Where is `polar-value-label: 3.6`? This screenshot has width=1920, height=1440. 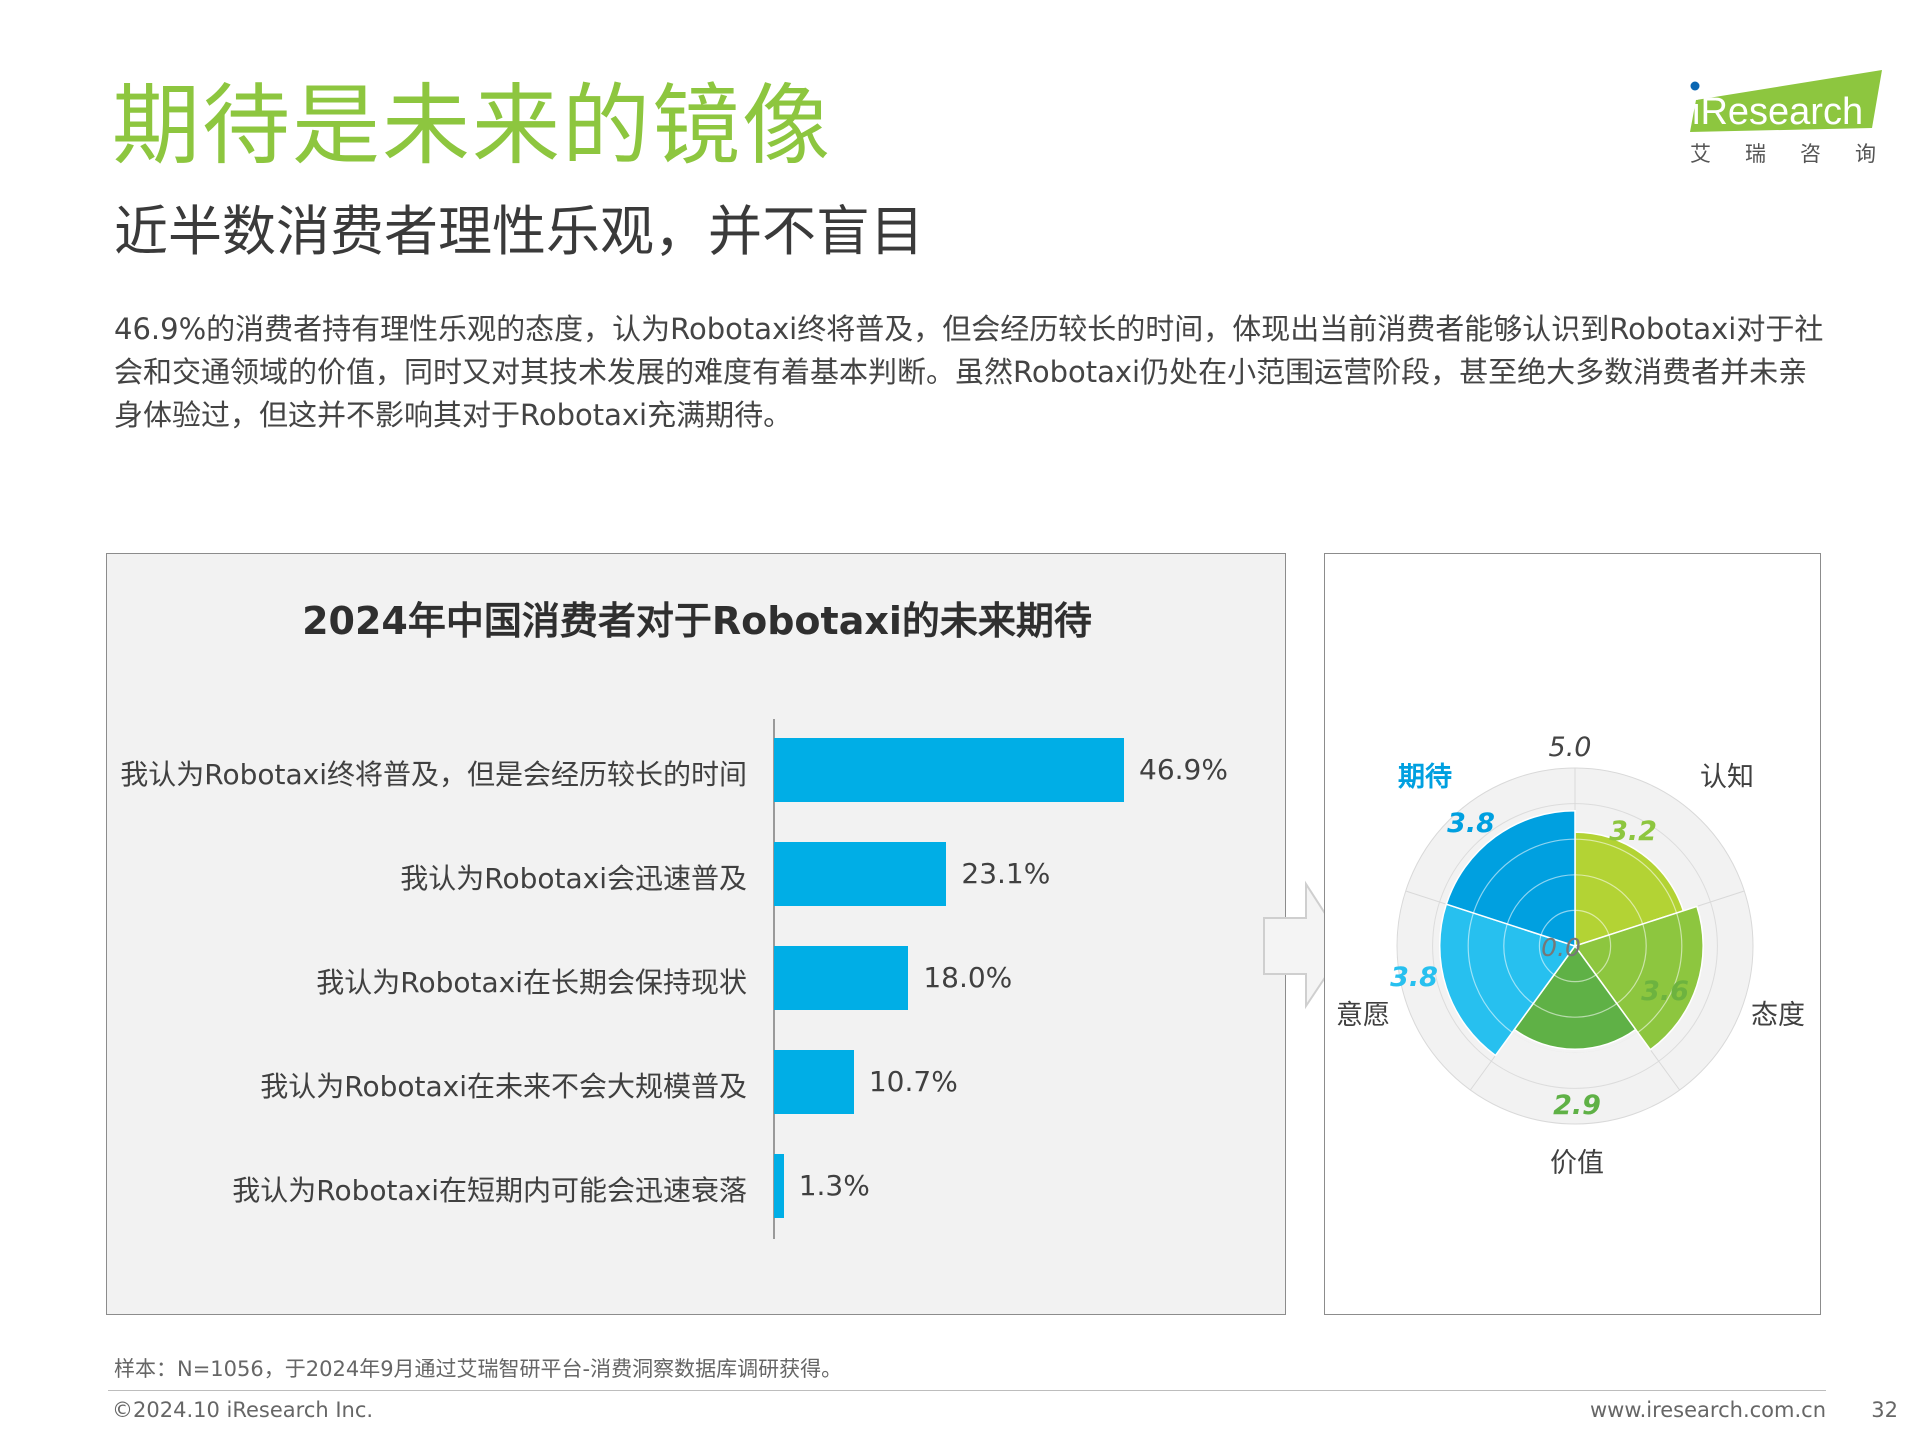 polar-value-label: 3.6 is located at coordinates (1665, 991).